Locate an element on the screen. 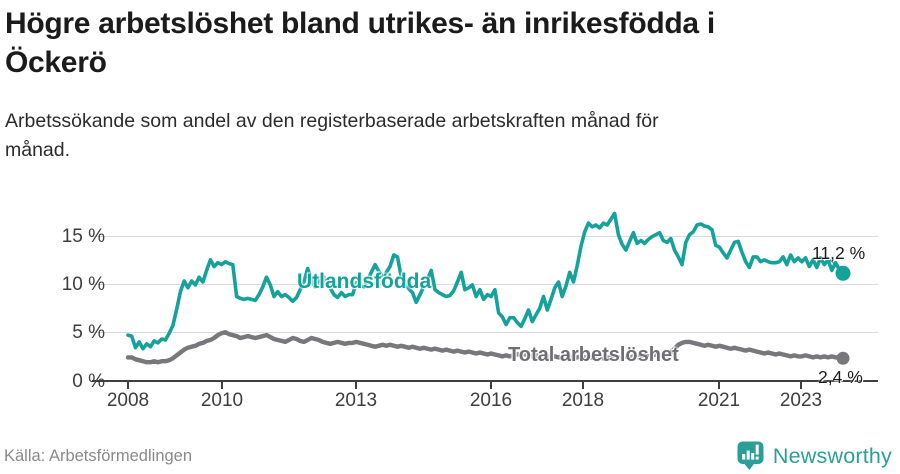 This screenshot has width=900, height=474. logo-exclamation-icon is located at coordinates (757, 449).